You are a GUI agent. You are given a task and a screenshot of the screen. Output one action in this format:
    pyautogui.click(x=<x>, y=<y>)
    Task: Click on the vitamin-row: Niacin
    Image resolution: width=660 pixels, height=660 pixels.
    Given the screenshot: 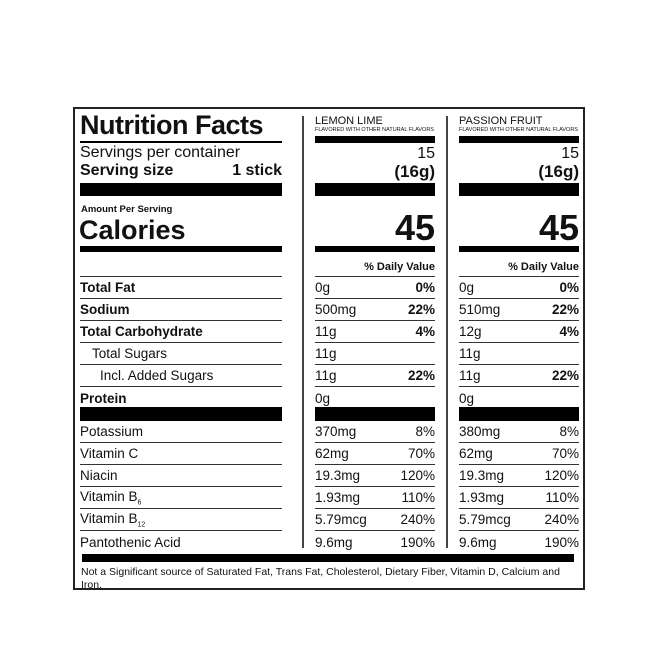 What is the action you would take?
    pyautogui.click(x=181, y=476)
    